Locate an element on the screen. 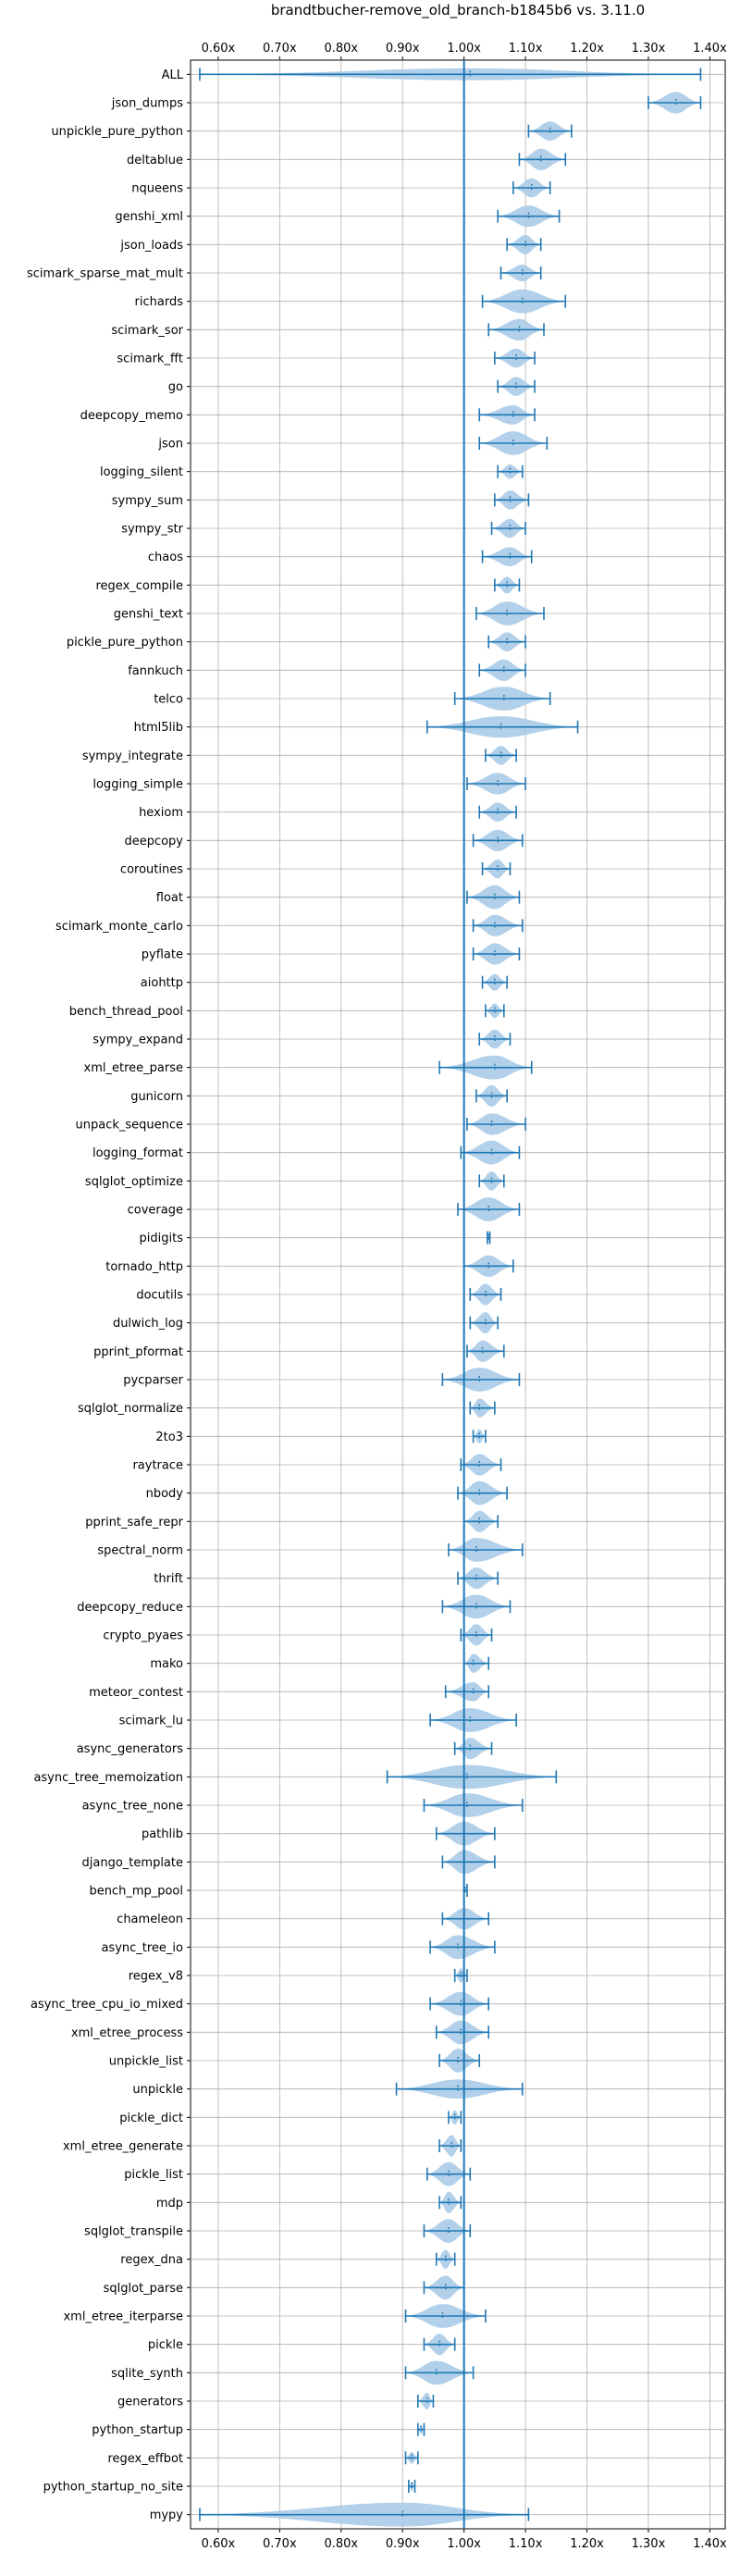 The image size is (740, 2576). tick-label-bottom: 1.30x is located at coordinates (649, 2544).